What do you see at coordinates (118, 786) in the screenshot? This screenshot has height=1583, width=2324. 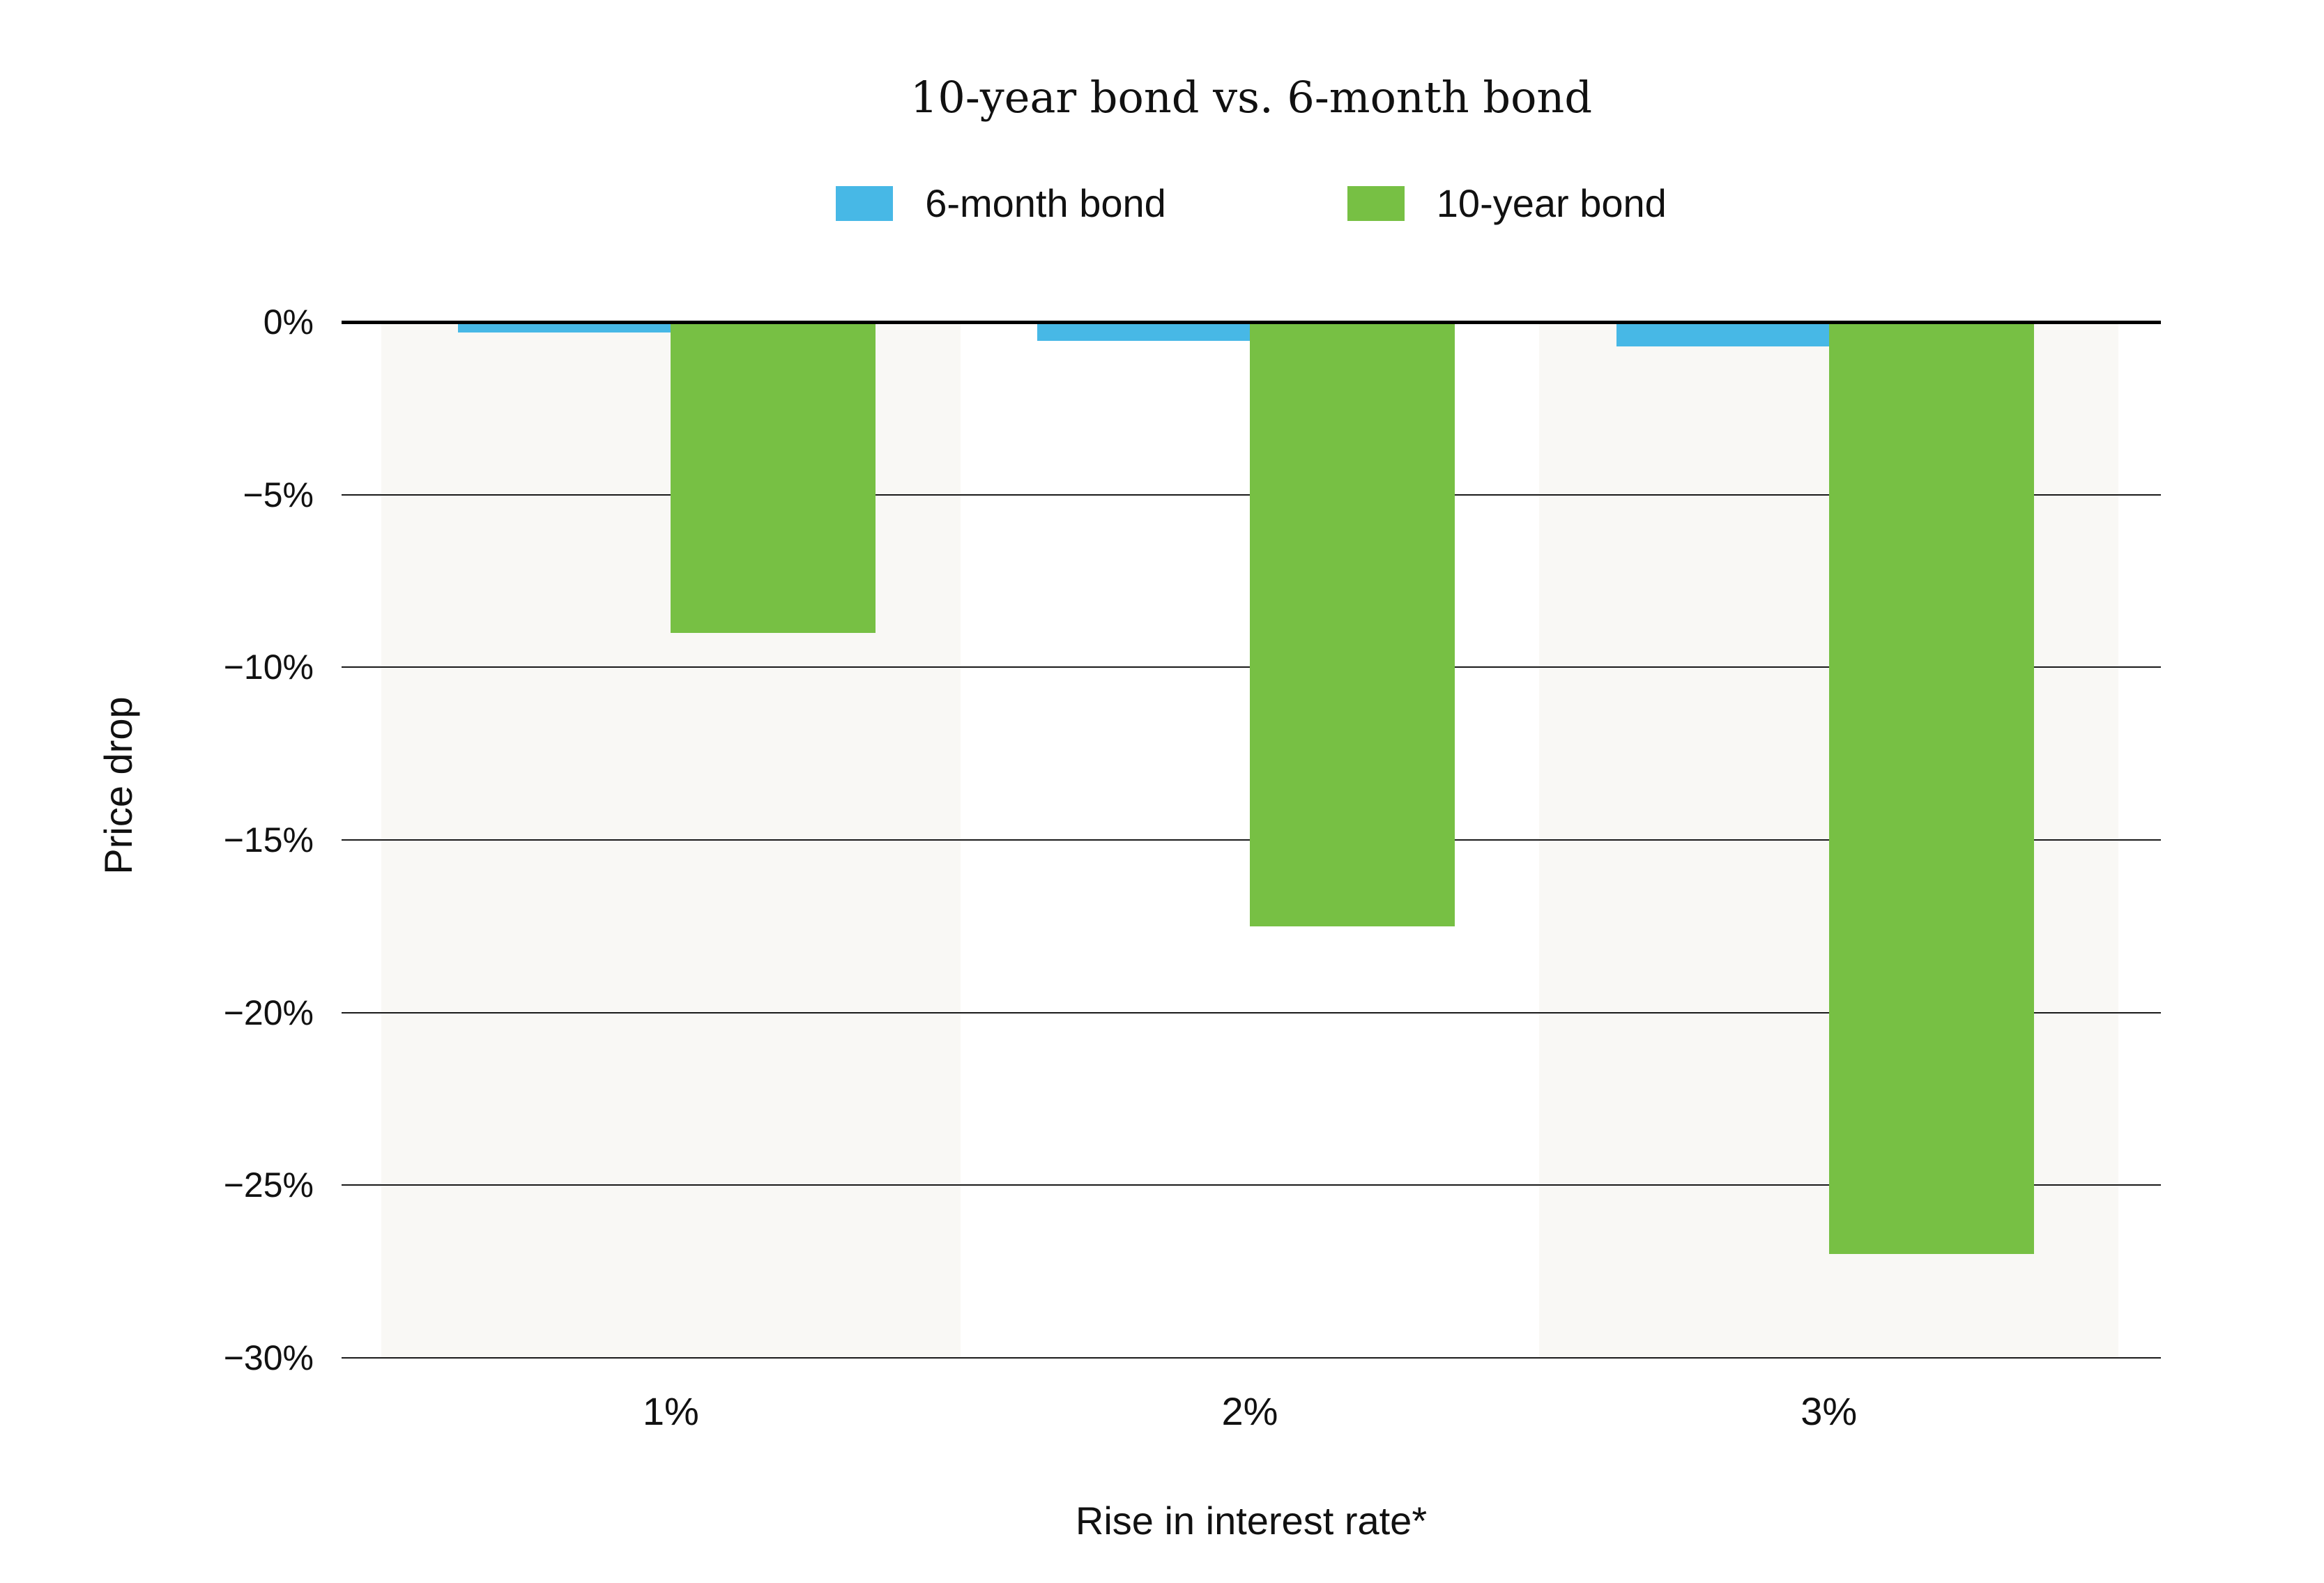 I see `y-axis-title: Price drop` at bounding box center [118, 786].